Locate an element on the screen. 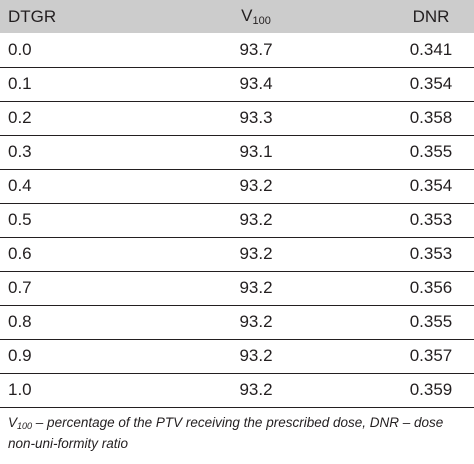  header-dnr: DNR is located at coordinates (431, 16).